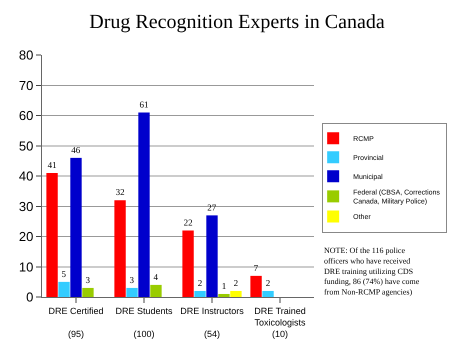 This screenshot has height=355, width=474. What do you see at coordinates (144, 104) in the screenshot?
I see `data-label: 61` at bounding box center [144, 104].